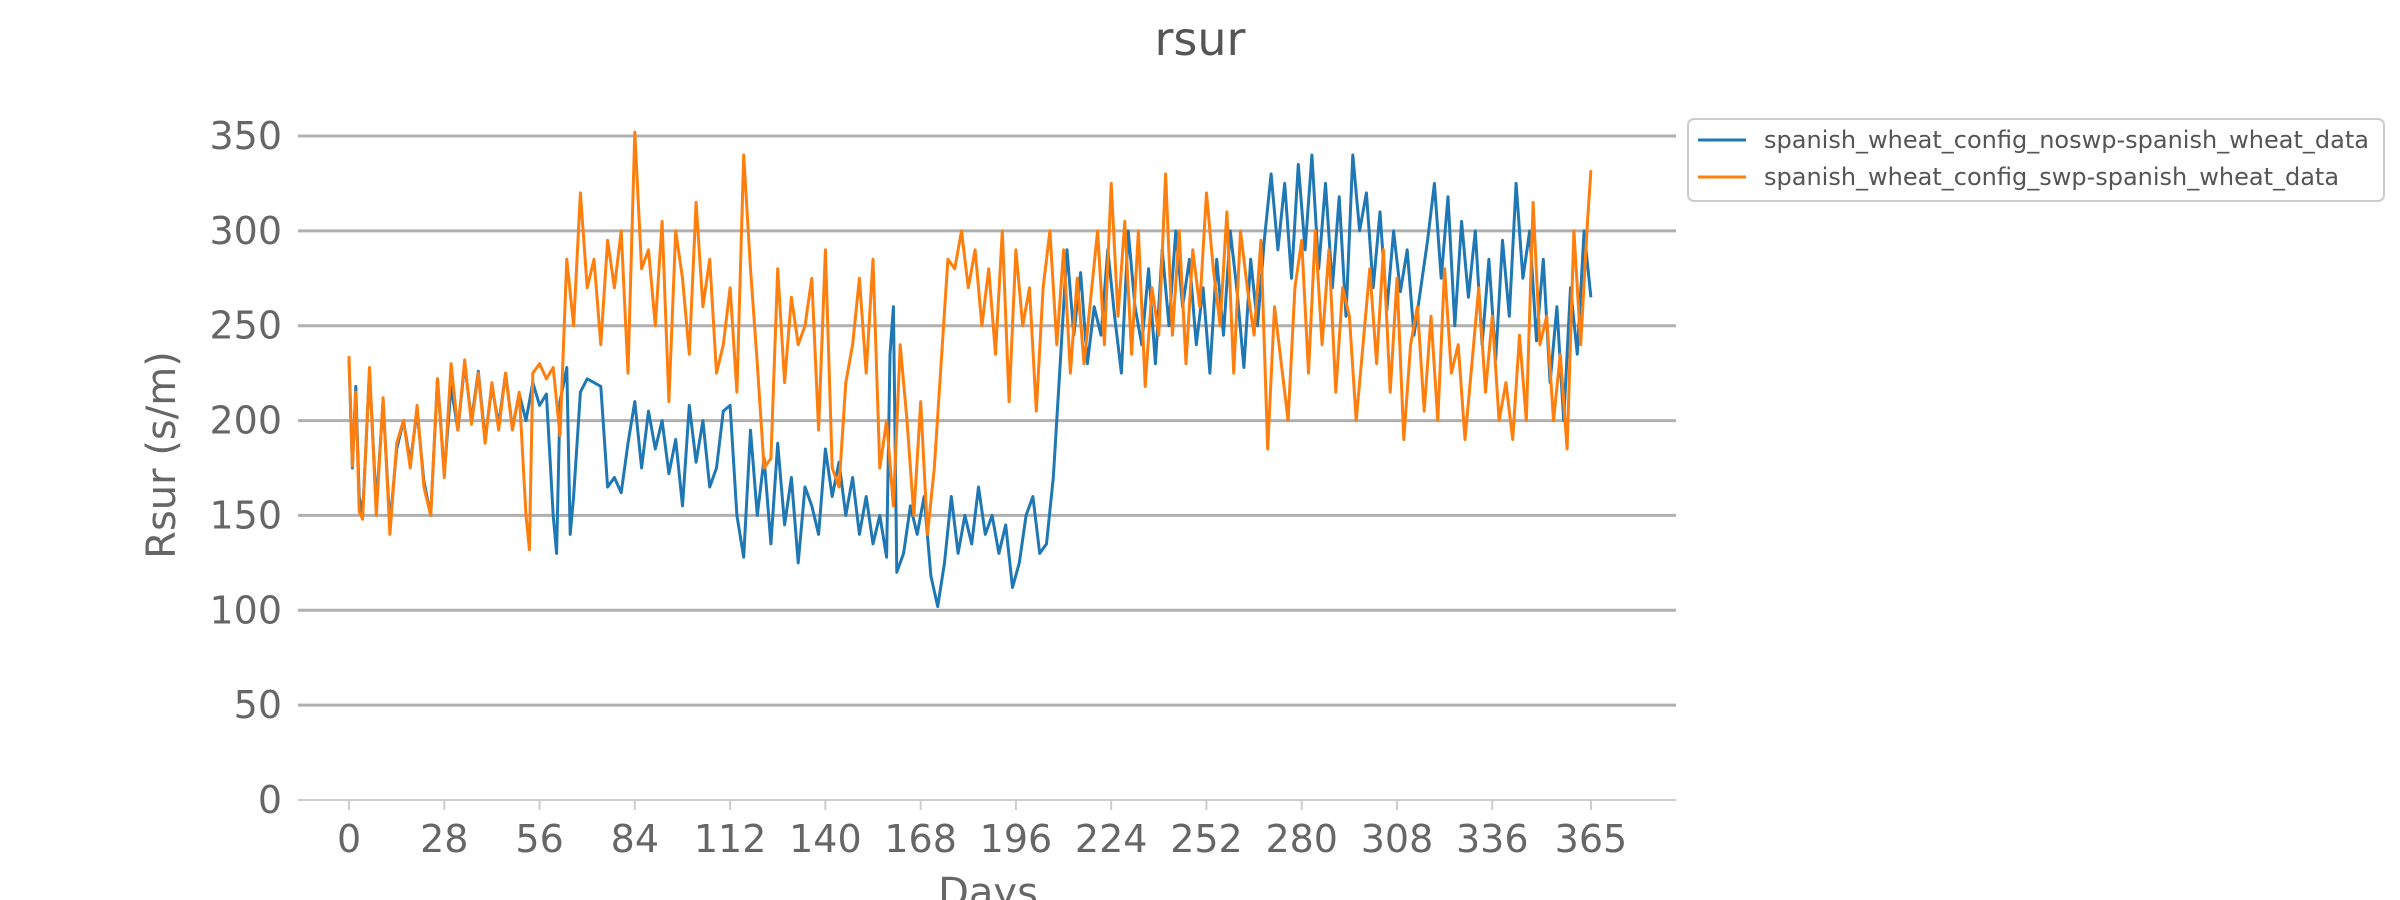 This screenshot has width=2400, height=900. I want to click on x-tick-label: 308, so click(1397, 839).